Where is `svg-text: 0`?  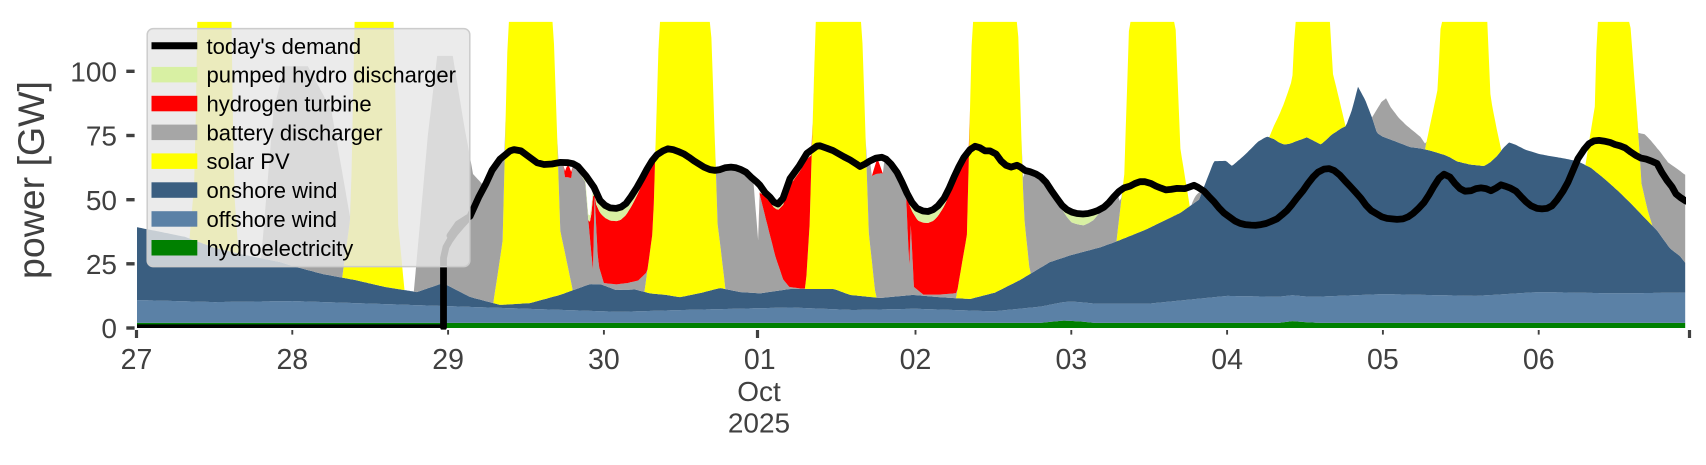 svg-text: 0 is located at coordinates (109, 328).